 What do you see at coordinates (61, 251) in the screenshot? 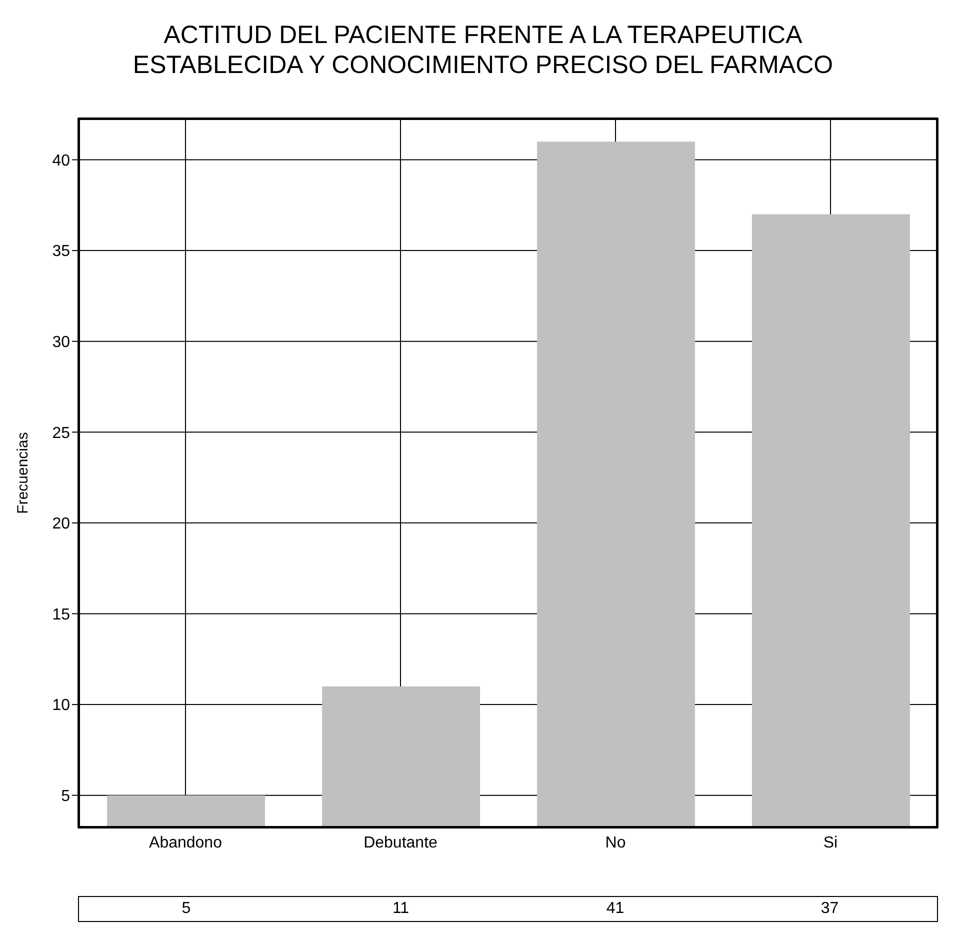
I see `y-tick-label: 35` at bounding box center [61, 251].